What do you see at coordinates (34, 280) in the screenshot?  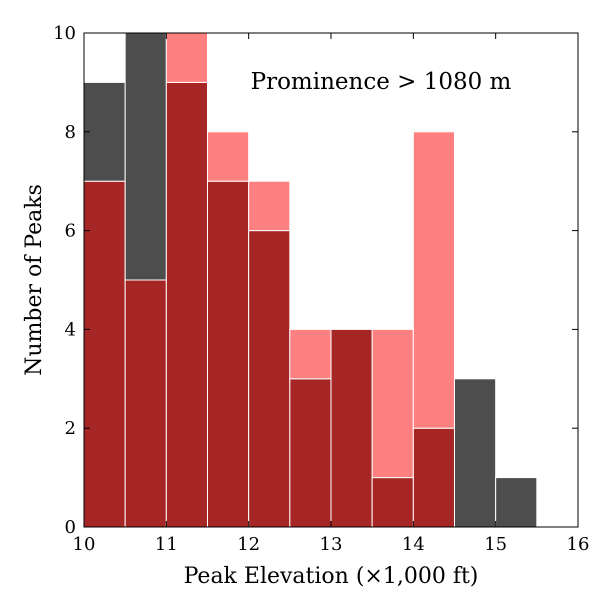 I see `y-axis-label: Number of Peaks` at bounding box center [34, 280].